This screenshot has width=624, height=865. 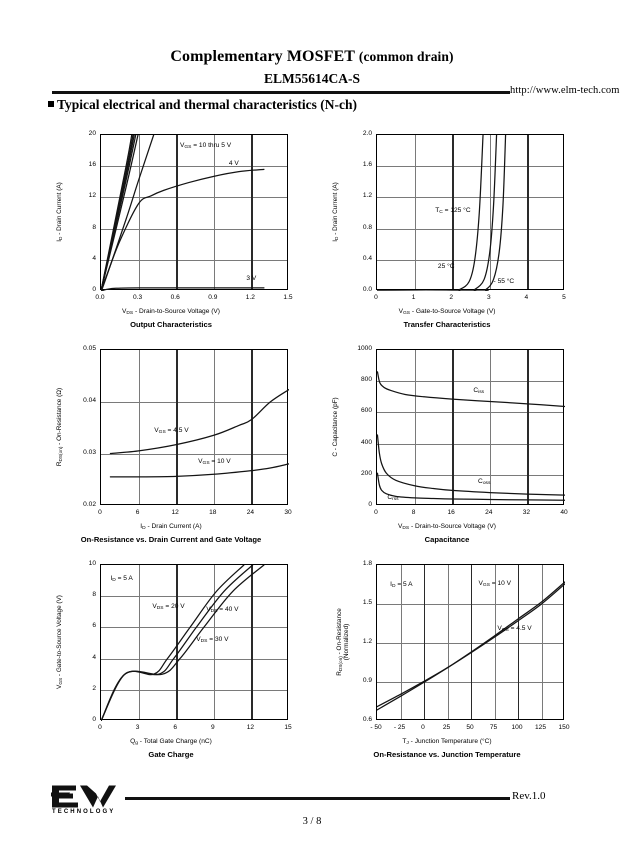 What do you see at coordinates (137, 727) in the screenshot?
I see `x-axis-tick-label: 3` at bounding box center [137, 727].